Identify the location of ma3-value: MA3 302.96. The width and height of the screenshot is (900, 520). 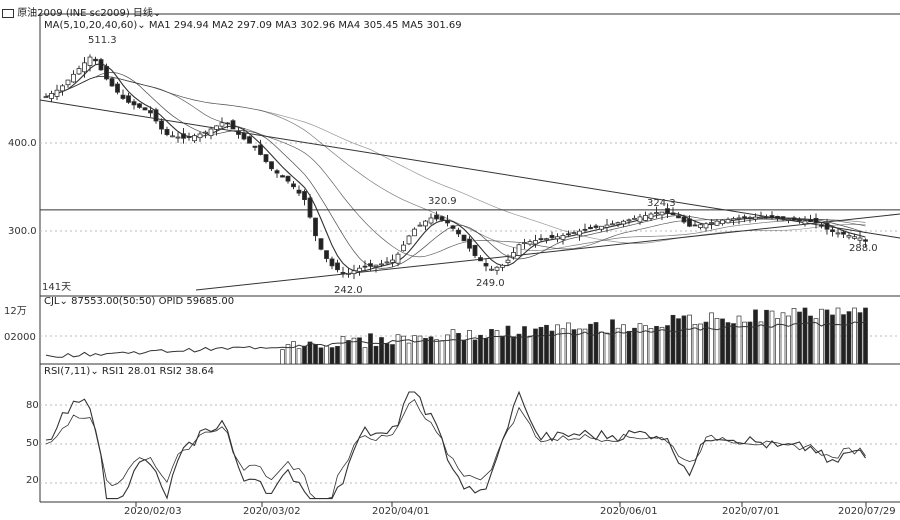
(305, 25).